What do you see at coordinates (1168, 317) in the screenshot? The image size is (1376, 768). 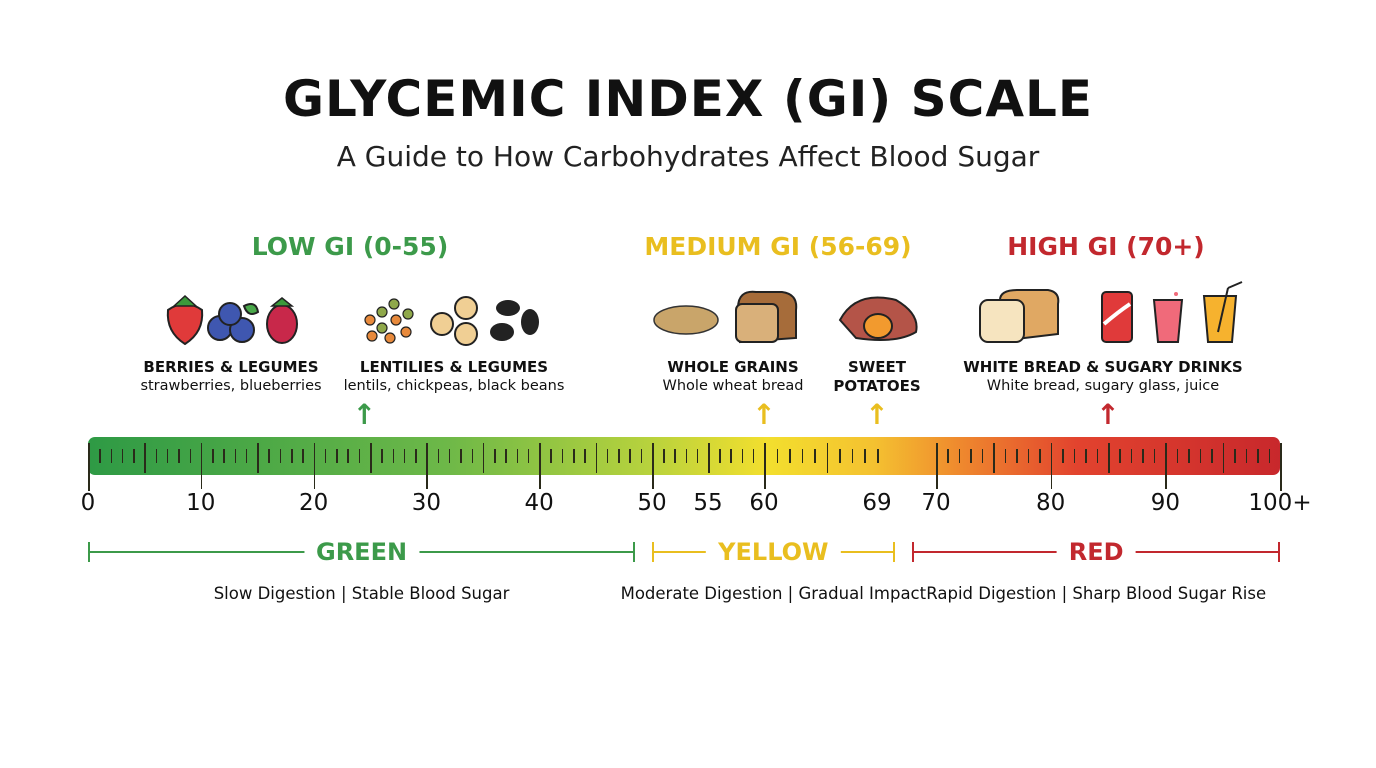 I see `sugary-drink-icon` at bounding box center [1168, 317].